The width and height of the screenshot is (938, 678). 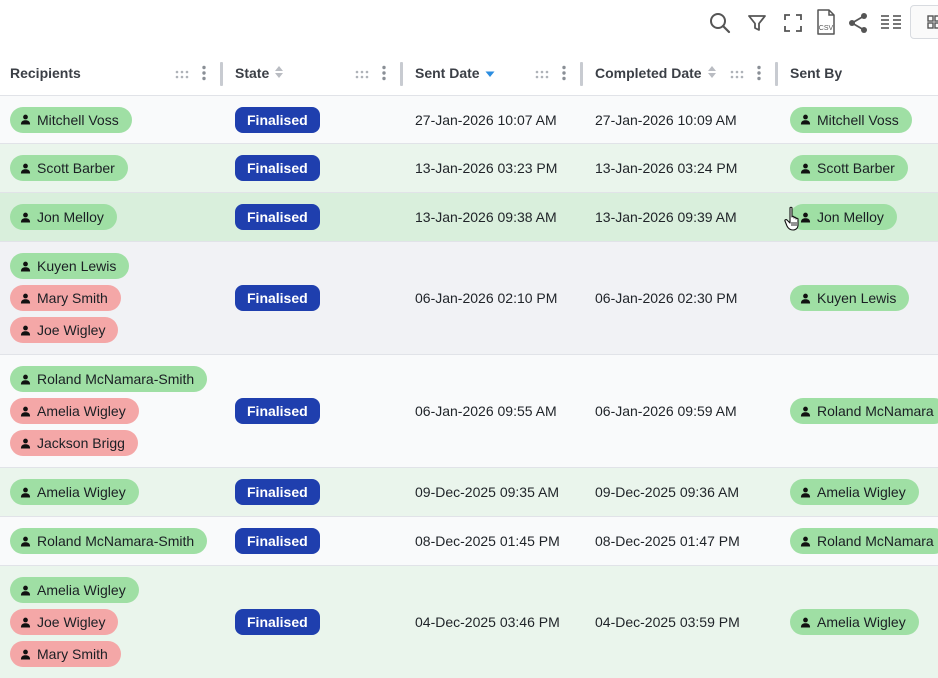 What do you see at coordinates (656, 73) in the screenshot?
I see `column-header-completed-date: Completed Date` at bounding box center [656, 73].